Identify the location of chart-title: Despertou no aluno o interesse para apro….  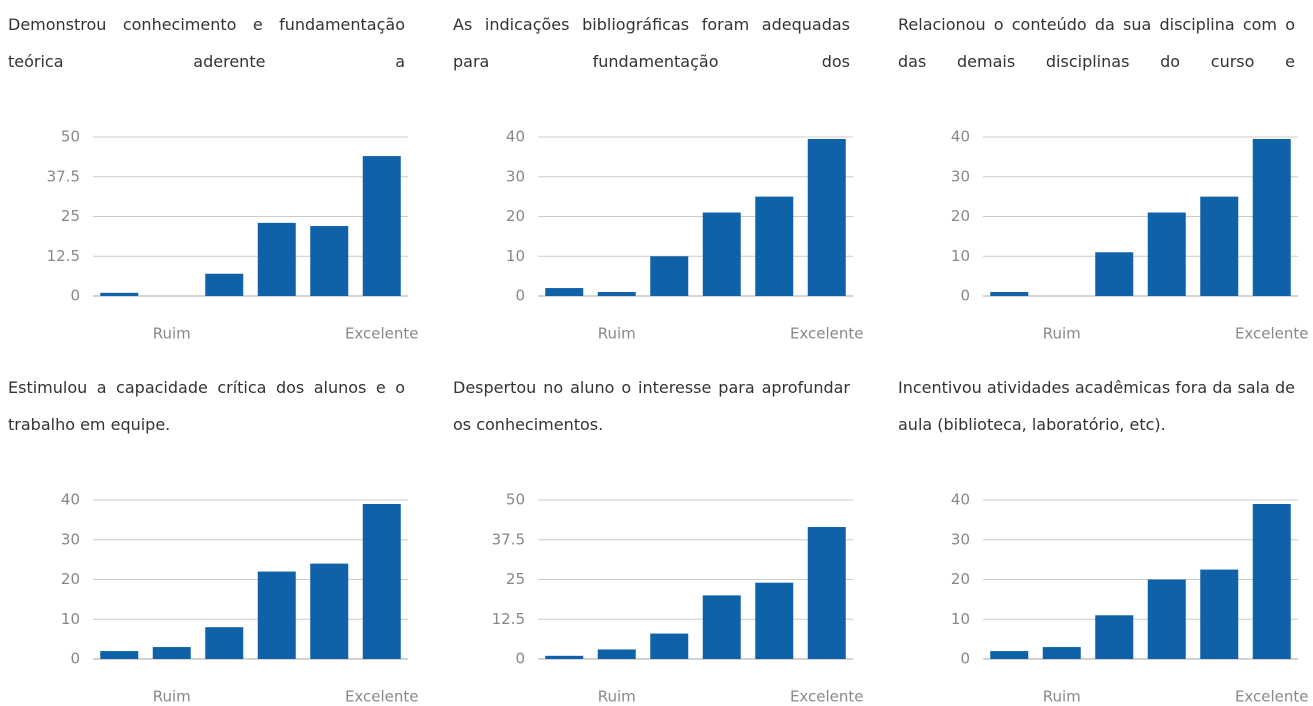
(651, 406).